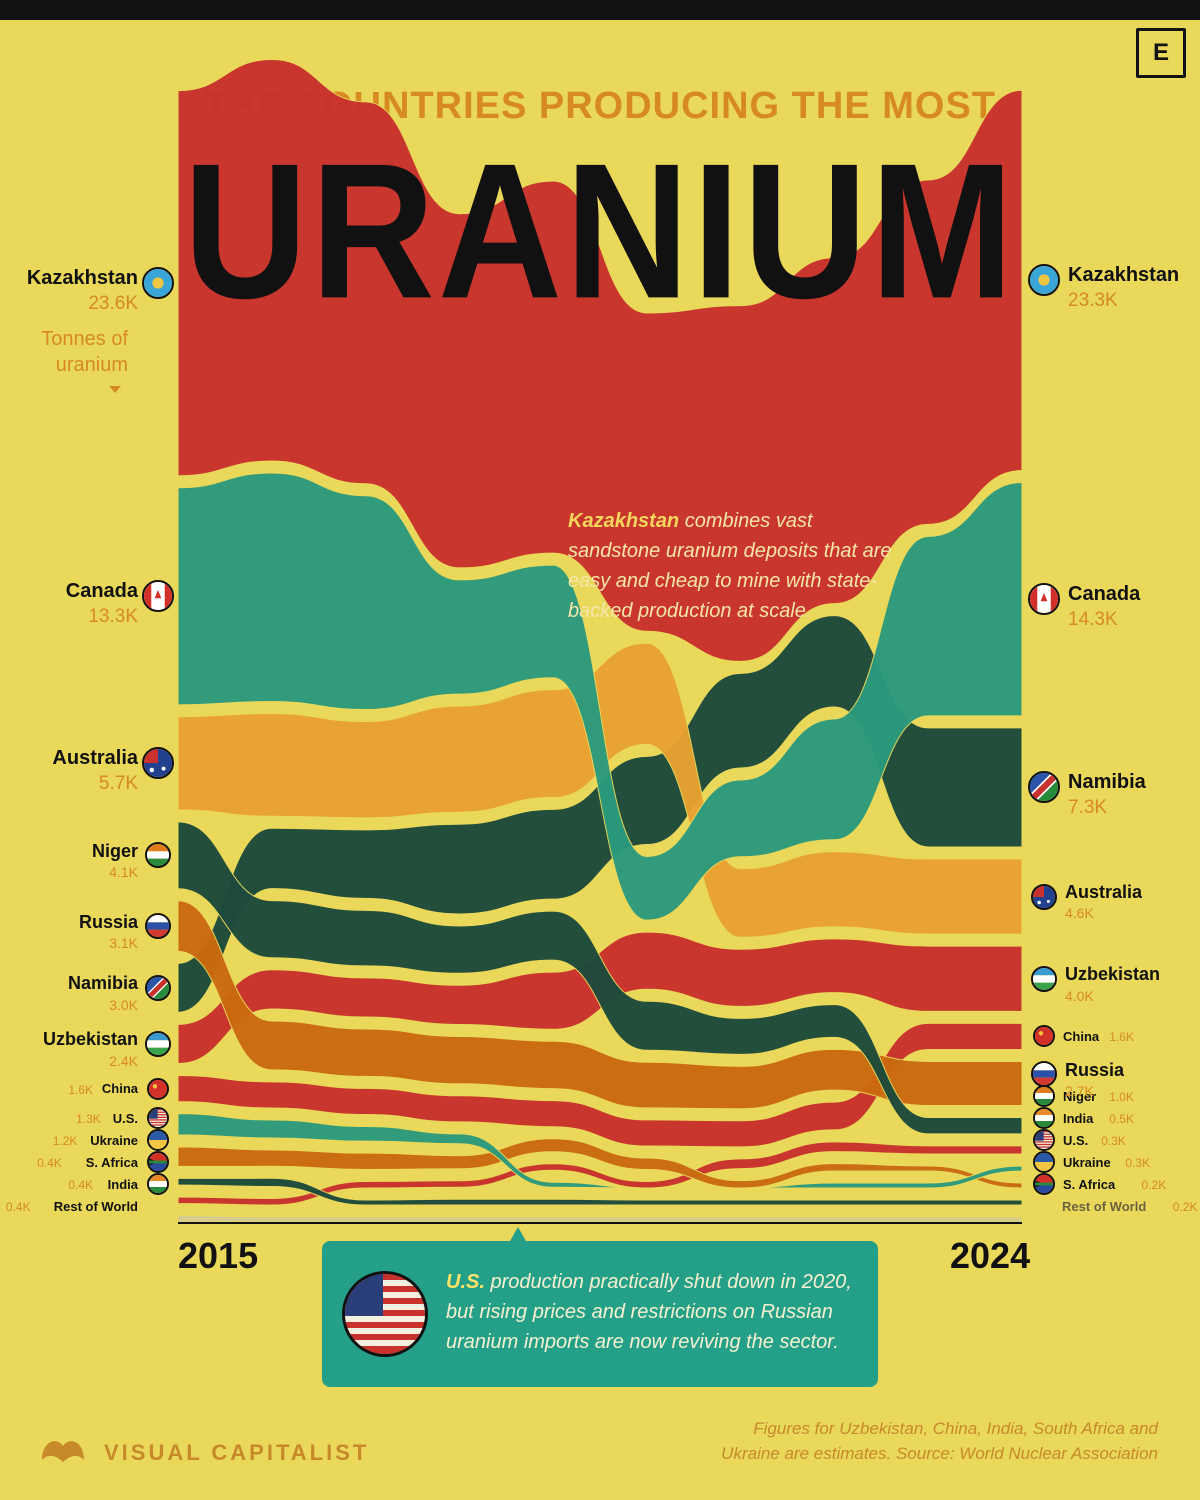 Image resolution: width=1200 pixels, height=1500 pixels. What do you see at coordinates (600, 1163) in the screenshot?
I see `stream-ukraine` at bounding box center [600, 1163].